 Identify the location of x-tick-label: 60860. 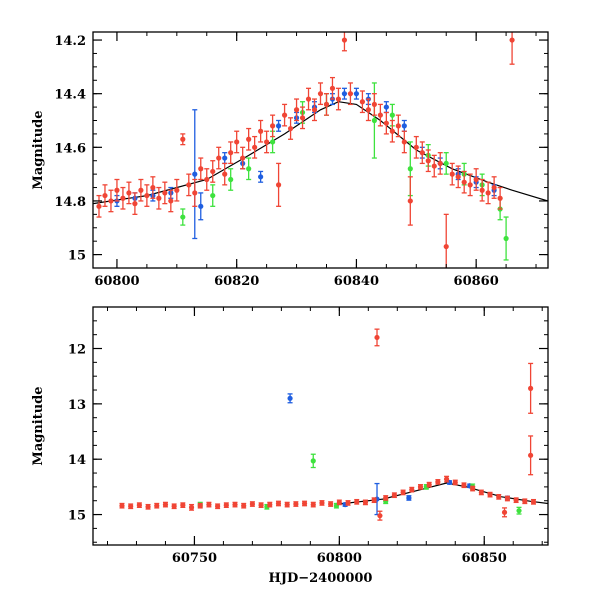
(476, 281).